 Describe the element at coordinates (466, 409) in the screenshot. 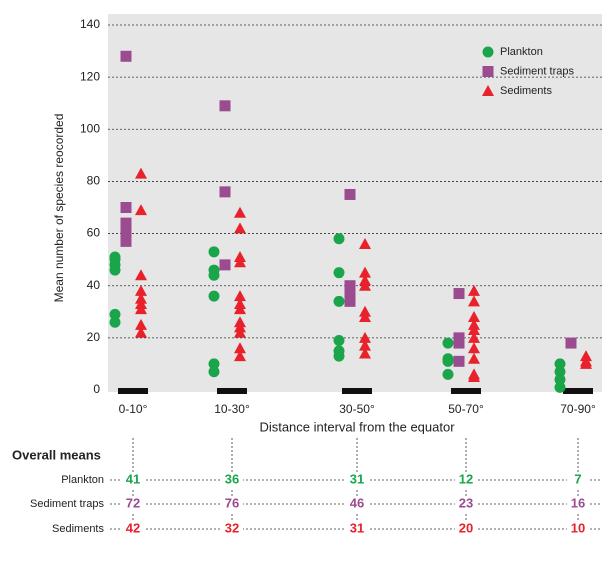

I see `x-tick-label: 50-70°` at that location.